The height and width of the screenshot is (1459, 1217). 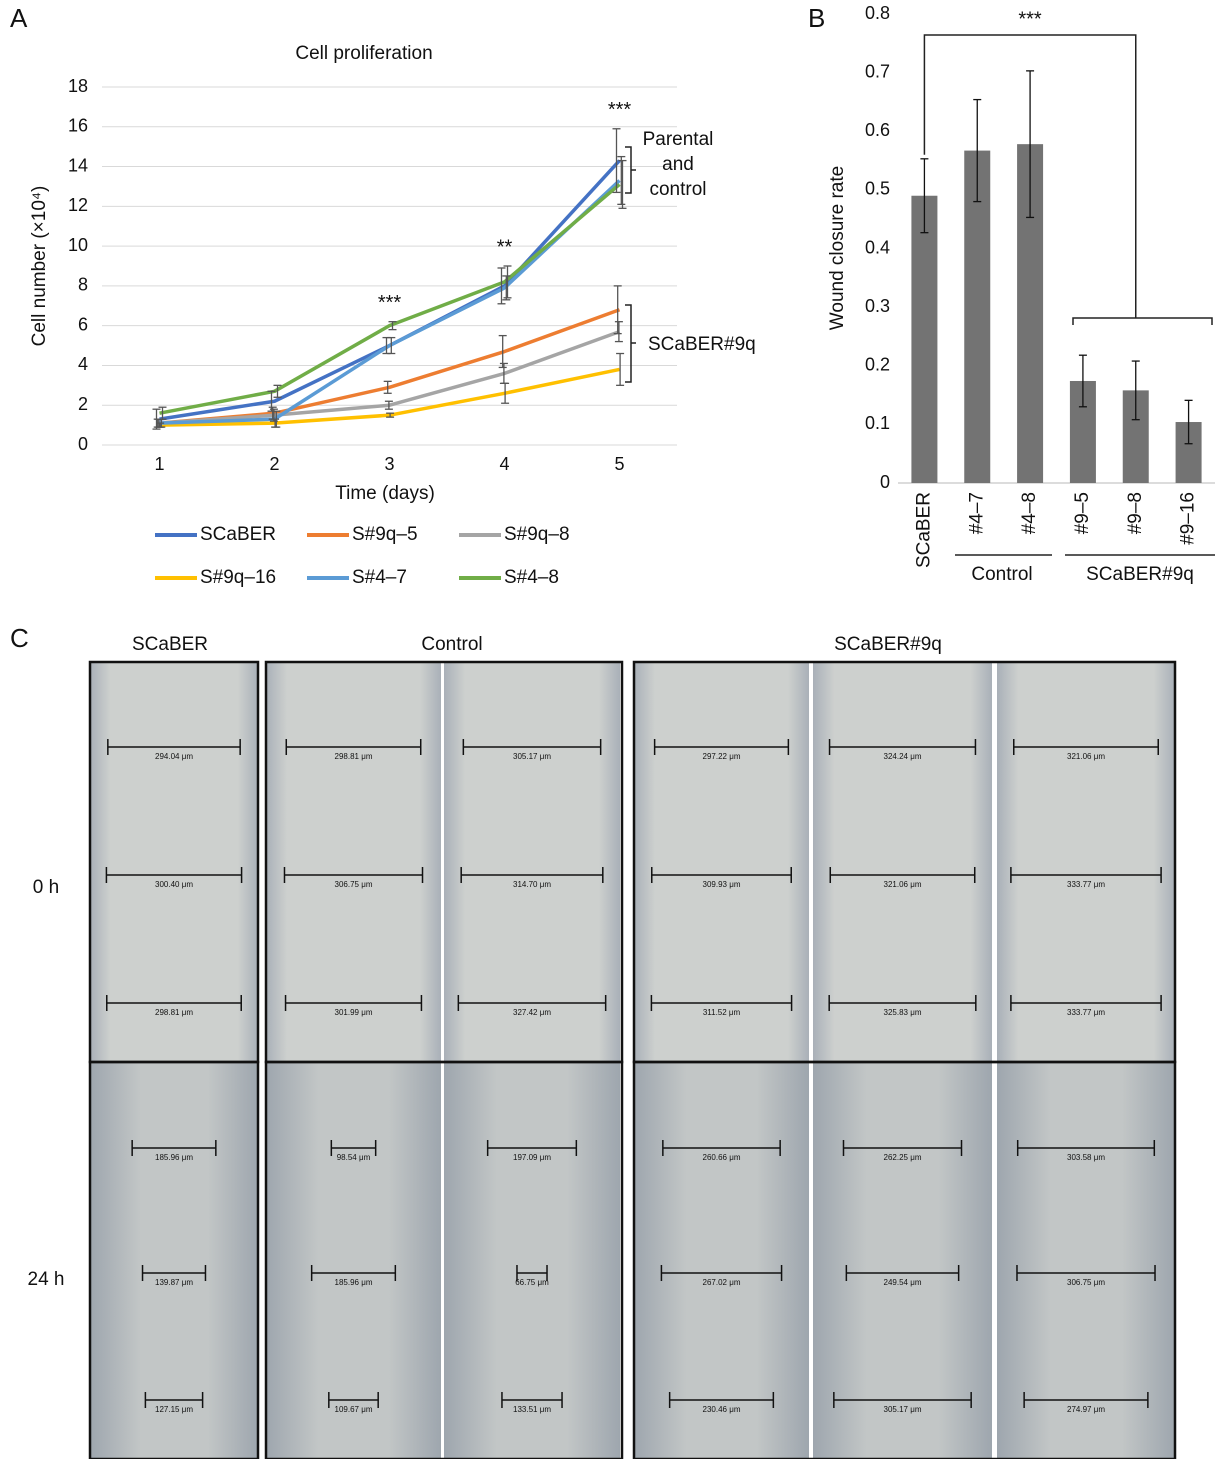 I want to click on measurement-label: 98.54 μm, so click(x=354, y=1157).